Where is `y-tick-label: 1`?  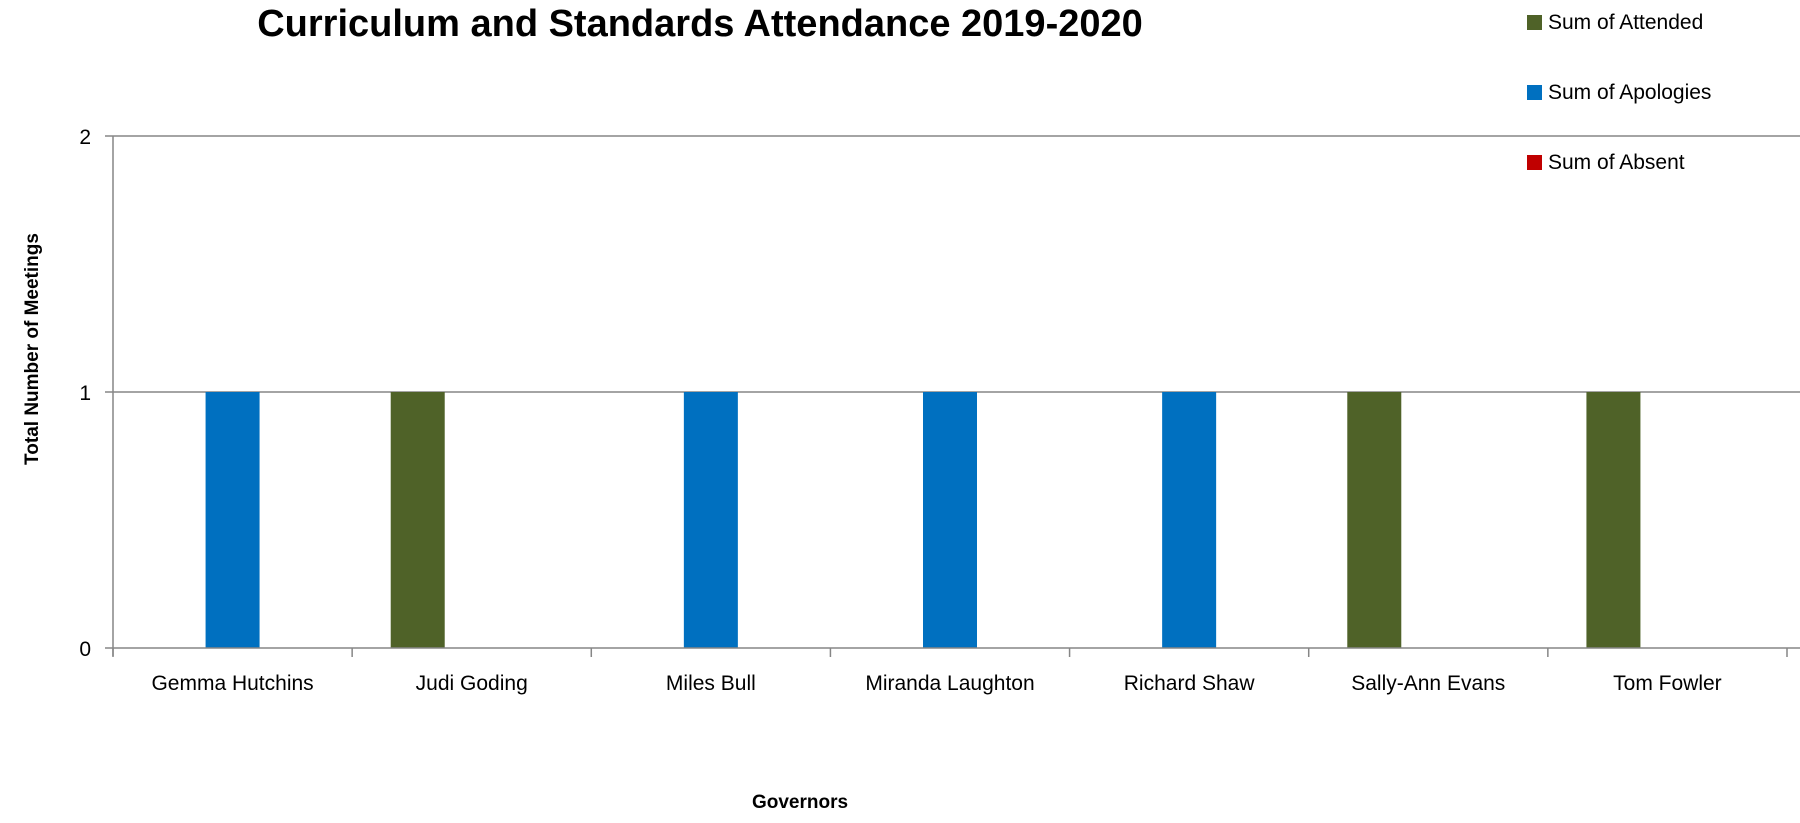 y-tick-label: 1 is located at coordinates (85, 393).